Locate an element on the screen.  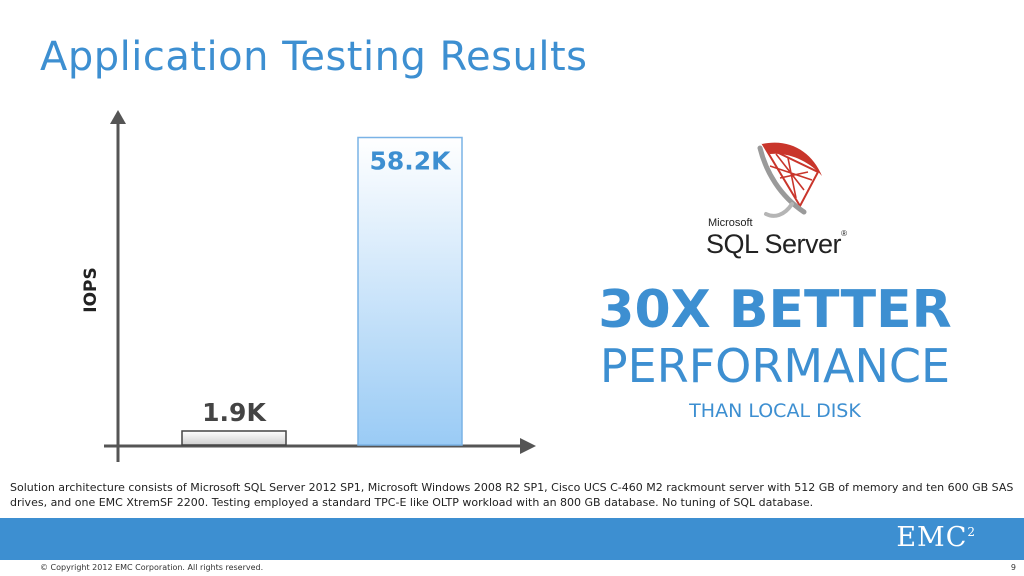
sql-server-logo-icon is located at coordinates (789, 180).